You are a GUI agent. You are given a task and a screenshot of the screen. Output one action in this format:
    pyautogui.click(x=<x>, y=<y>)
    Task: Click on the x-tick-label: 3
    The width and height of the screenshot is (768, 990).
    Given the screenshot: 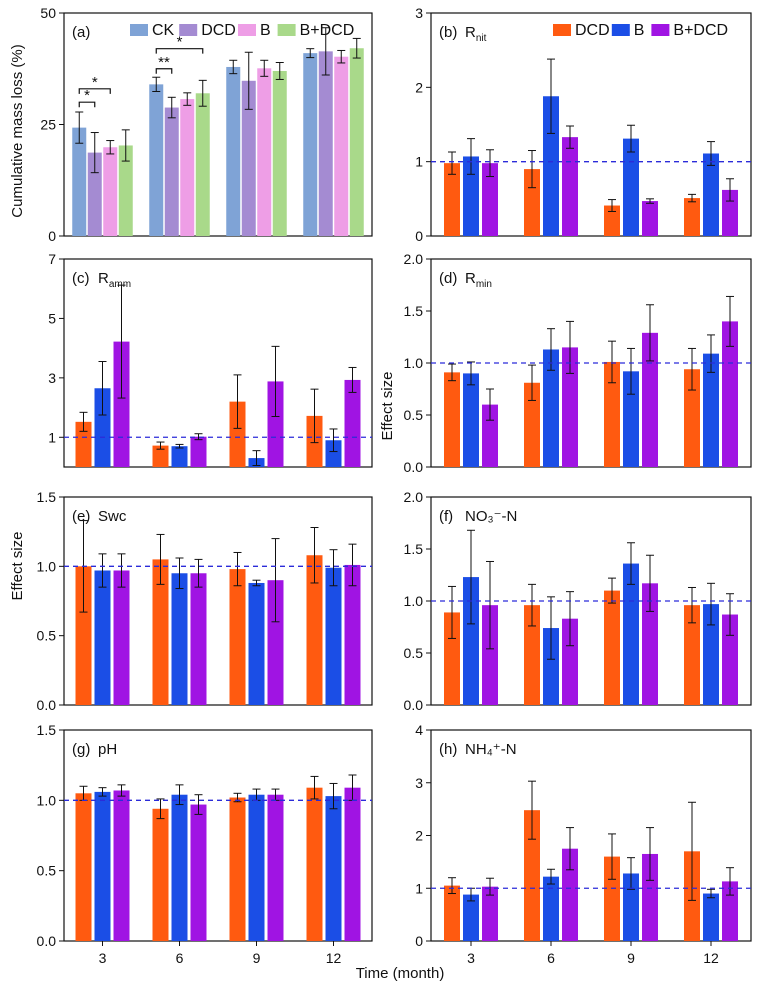 What is the action you would take?
    pyautogui.click(x=103, y=958)
    